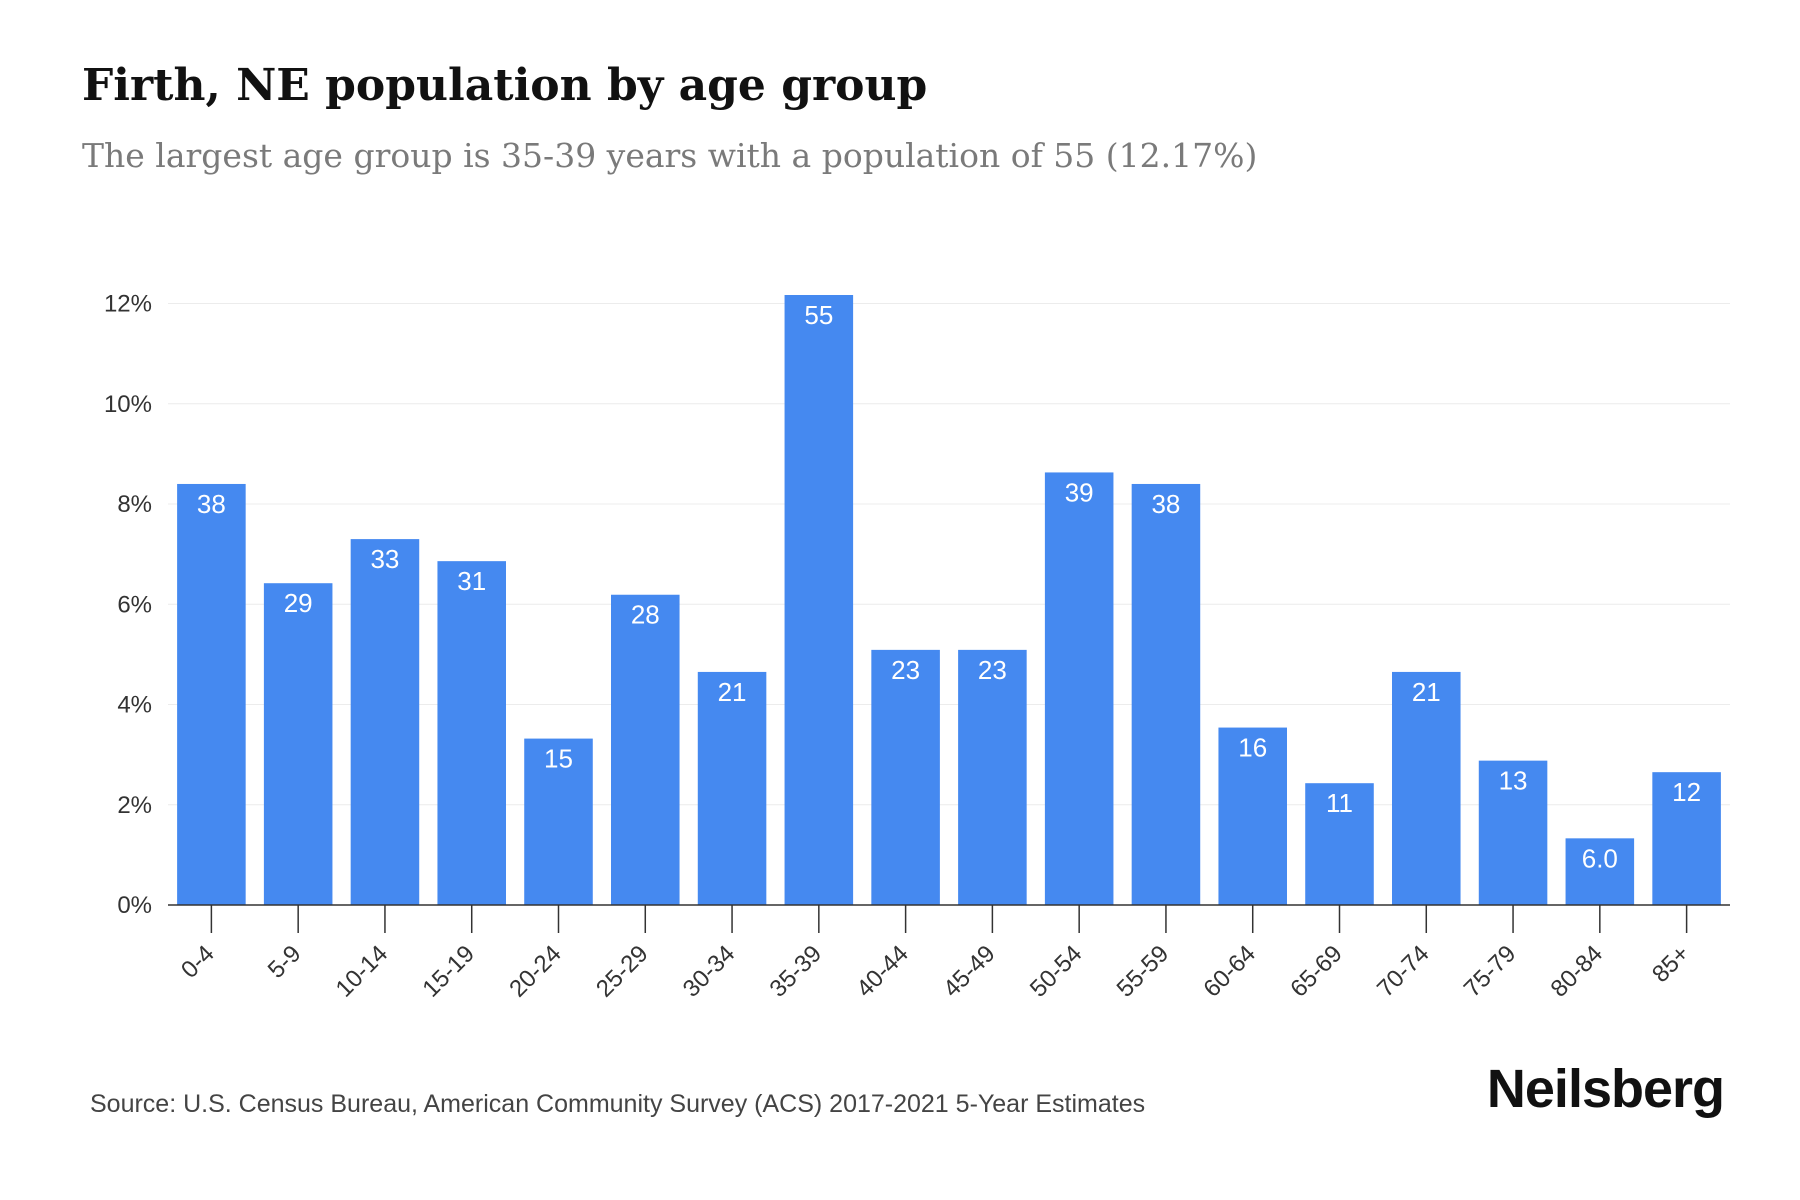 This screenshot has height=1200, width=1800. I want to click on bar-data-label: 33, so click(384, 559).